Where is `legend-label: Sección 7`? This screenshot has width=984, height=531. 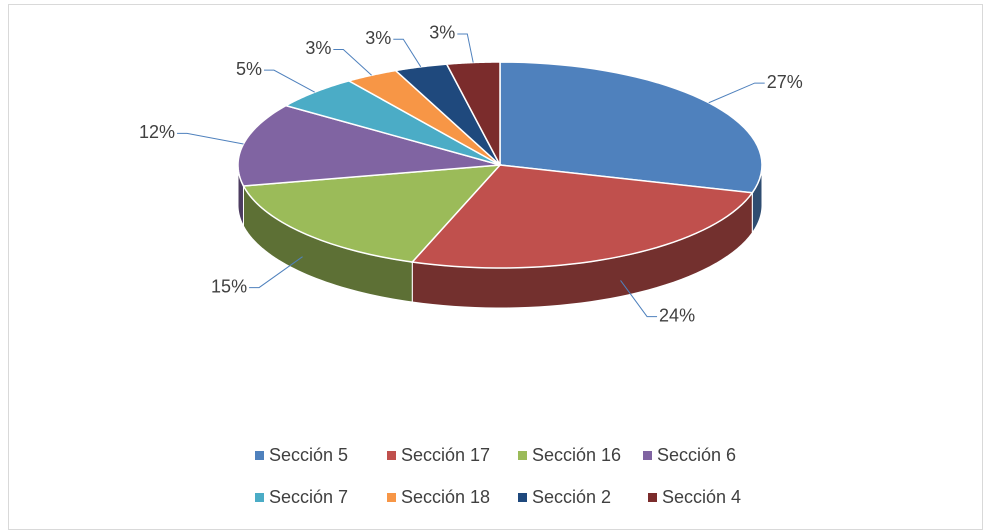
legend-label: Sección 7 is located at coordinates (308, 497).